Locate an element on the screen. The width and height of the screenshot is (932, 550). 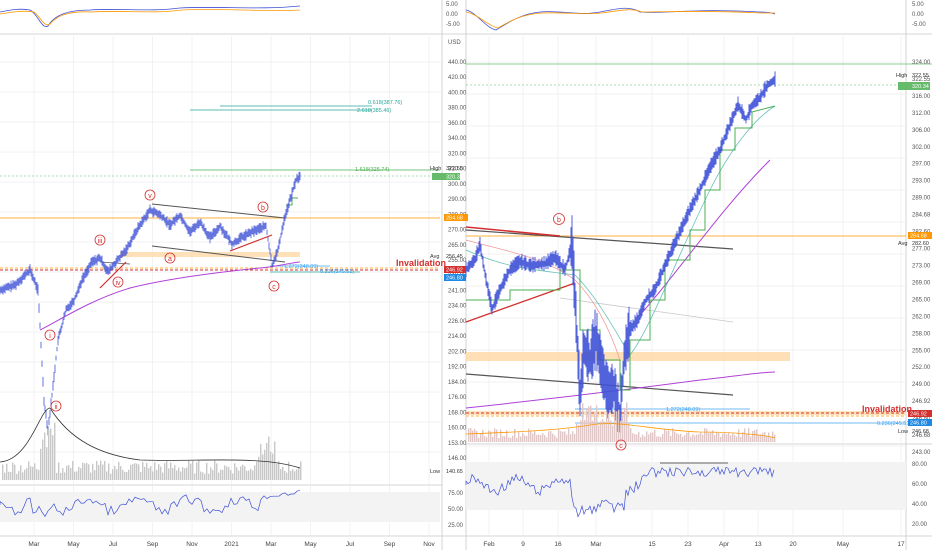
svg-text: Avg is located at coordinates (434, 257).